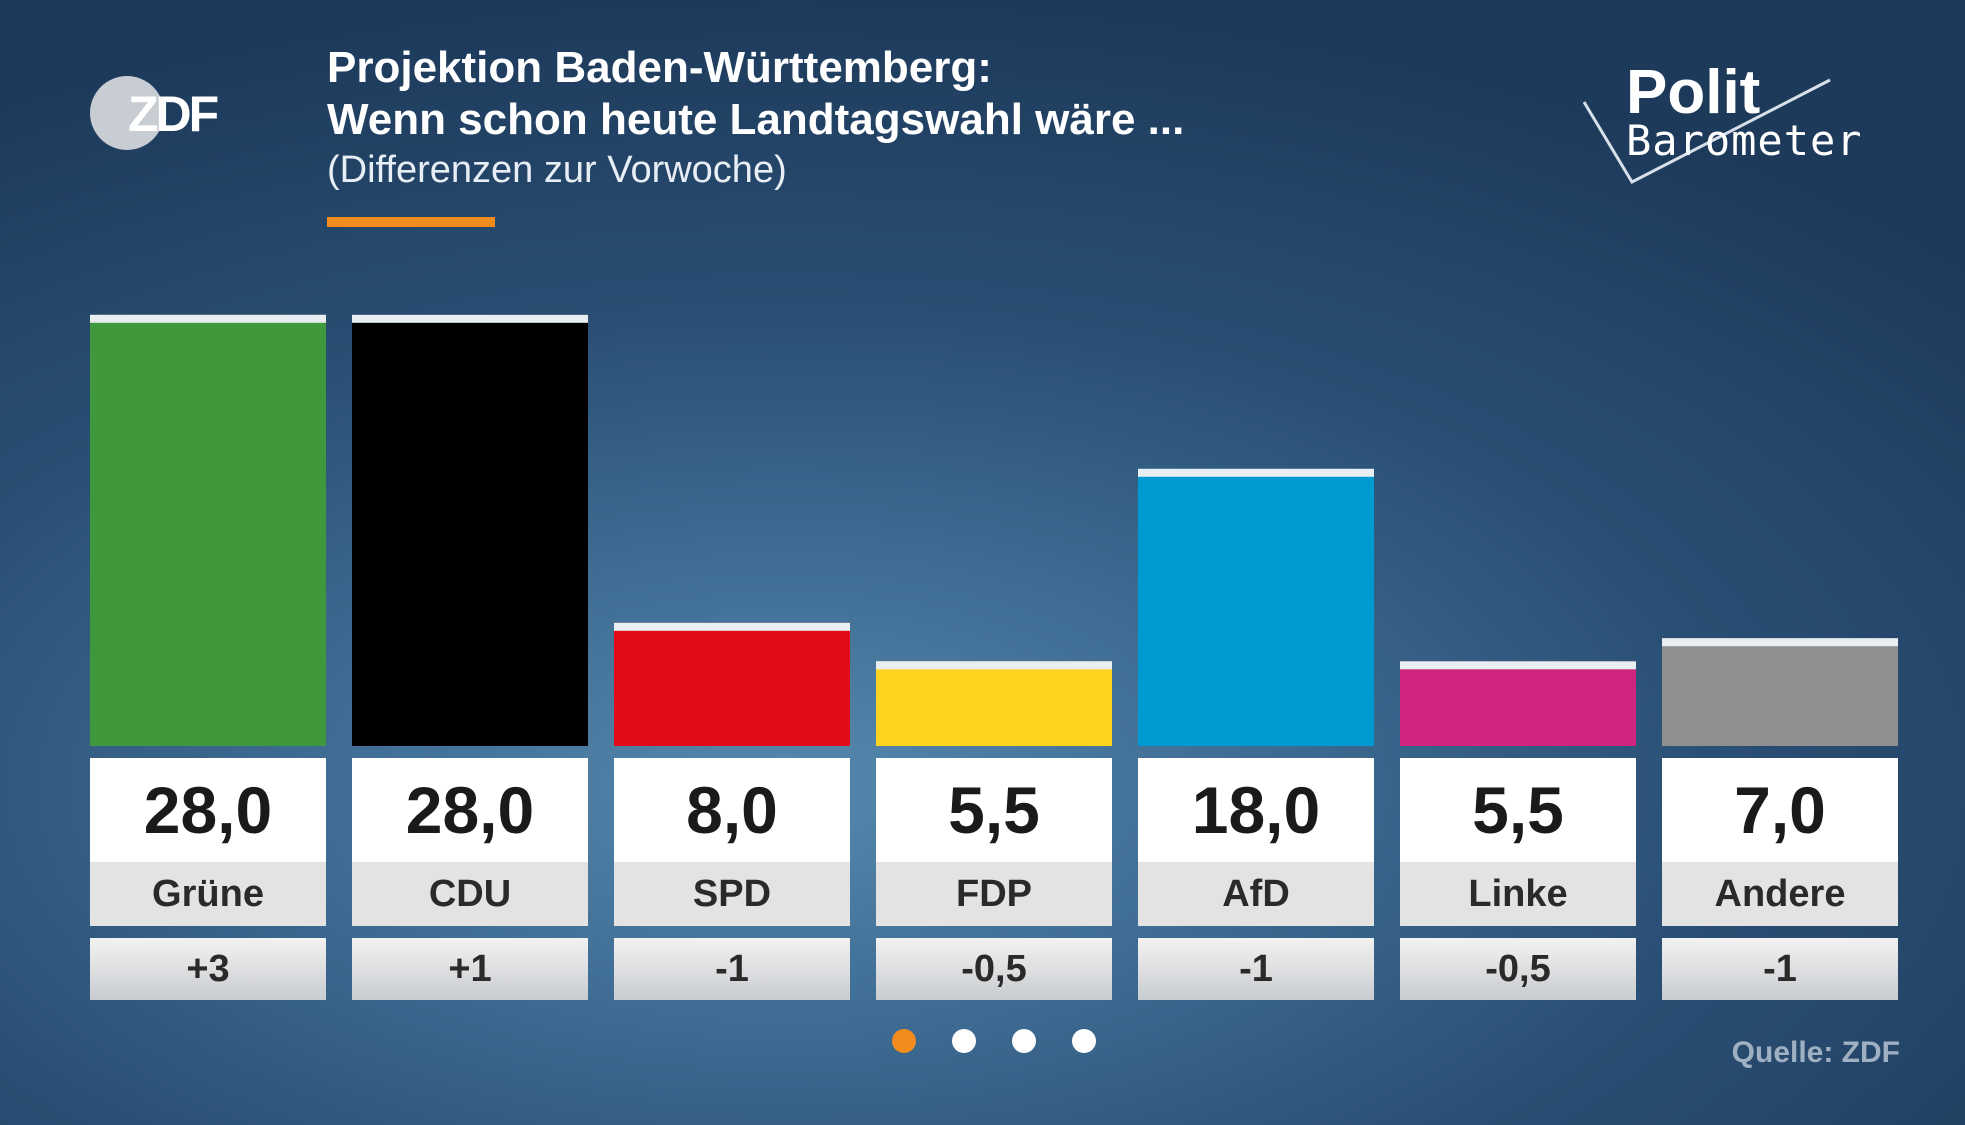 The image size is (1965, 1125). What do you see at coordinates (1518, 703) in the screenshot?
I see `bar-linke` at bounding box center [1518, 703].